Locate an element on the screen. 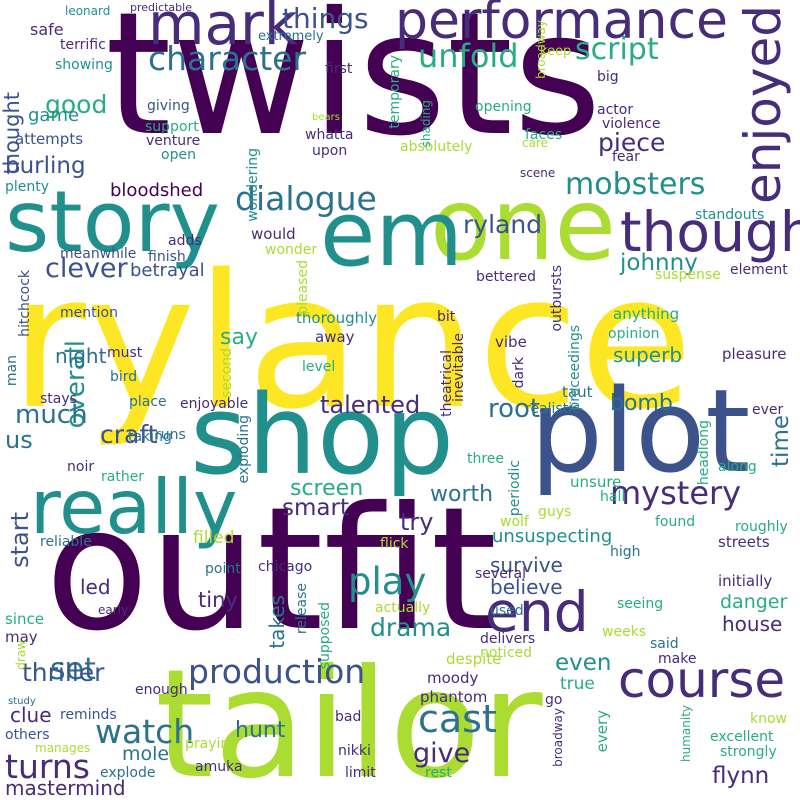 Image resolution: width=800 pixels, height=800 pixels. word-roughly: roughly is located at coordinates (761, 527).